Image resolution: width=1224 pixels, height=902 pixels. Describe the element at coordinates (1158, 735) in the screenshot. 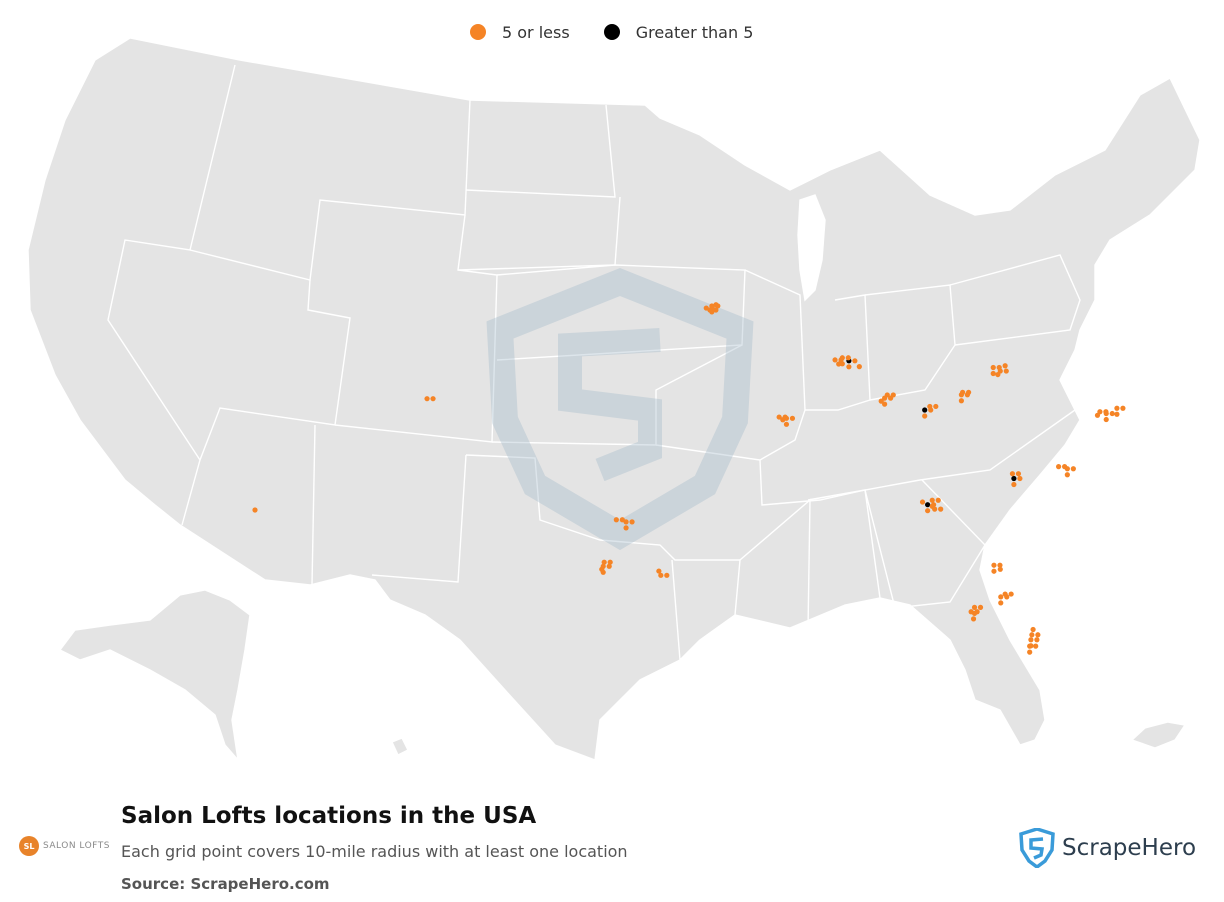

I see `hawaii-shape` at that location.